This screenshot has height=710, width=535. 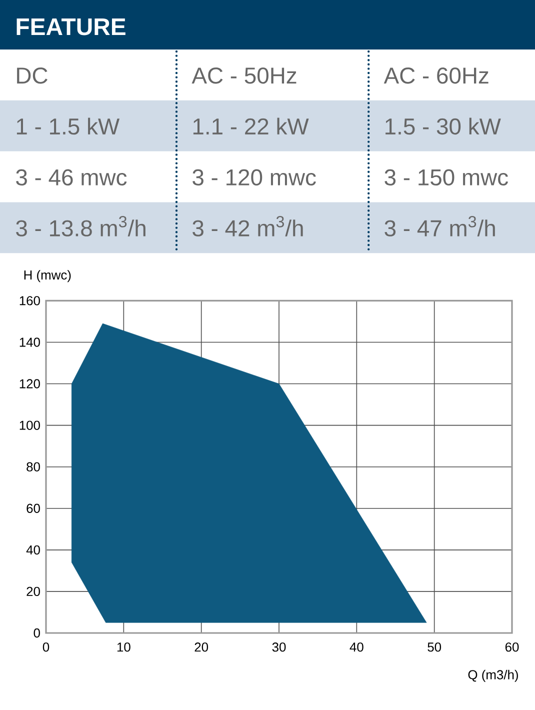 What do you see at coordinates (446, 177) in the screenshot?
I see `text: 3 - 150 mwc` at bounding box center [446, 177].